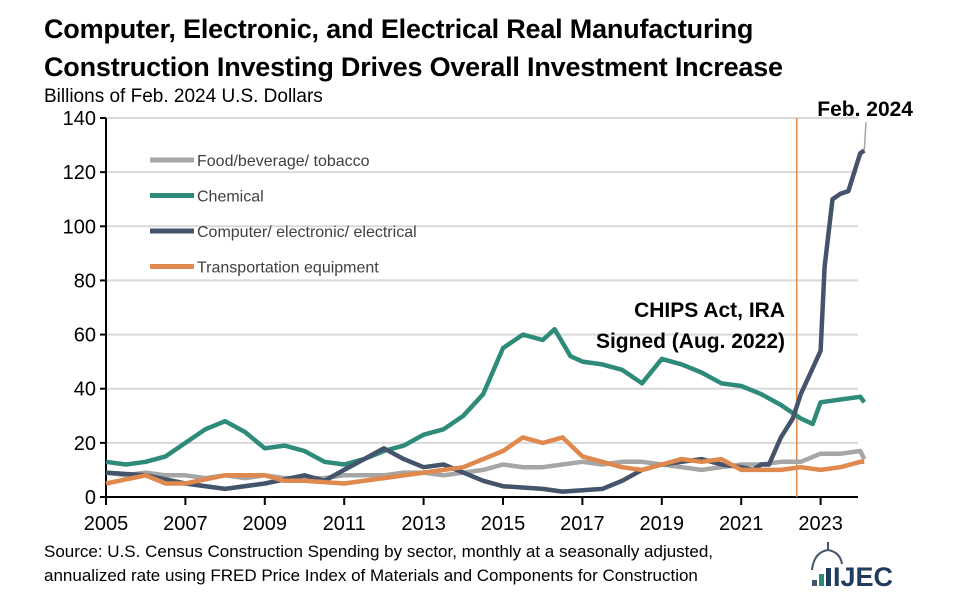  I want to click on x-tick-label: 2019, so click(662, 524).